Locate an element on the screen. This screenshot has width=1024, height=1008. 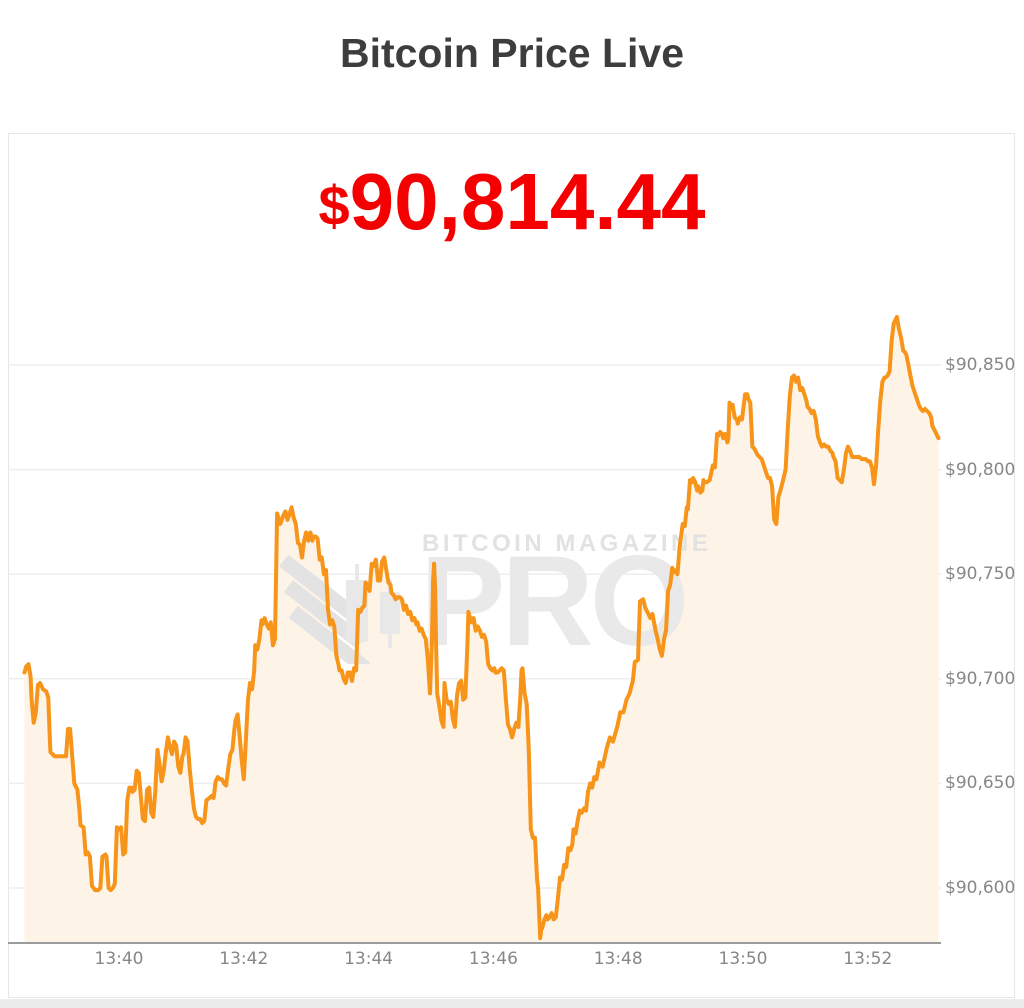
page-bottom-strip is located at coordinates (512, 1003).